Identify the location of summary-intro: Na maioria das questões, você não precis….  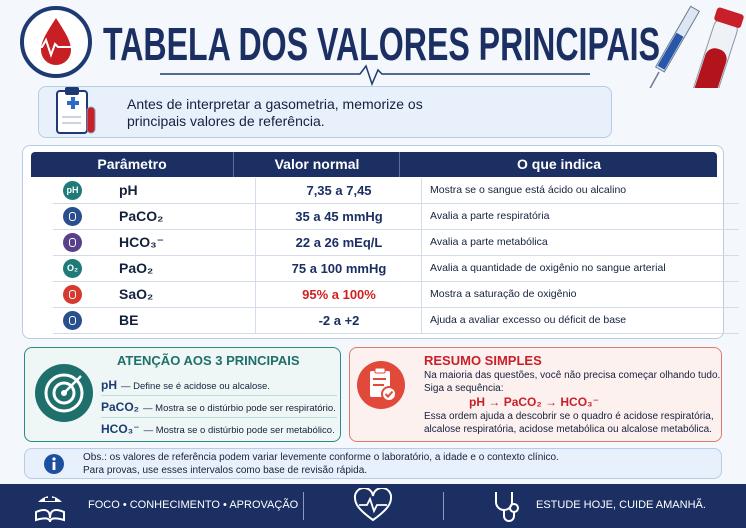
(572, 382).